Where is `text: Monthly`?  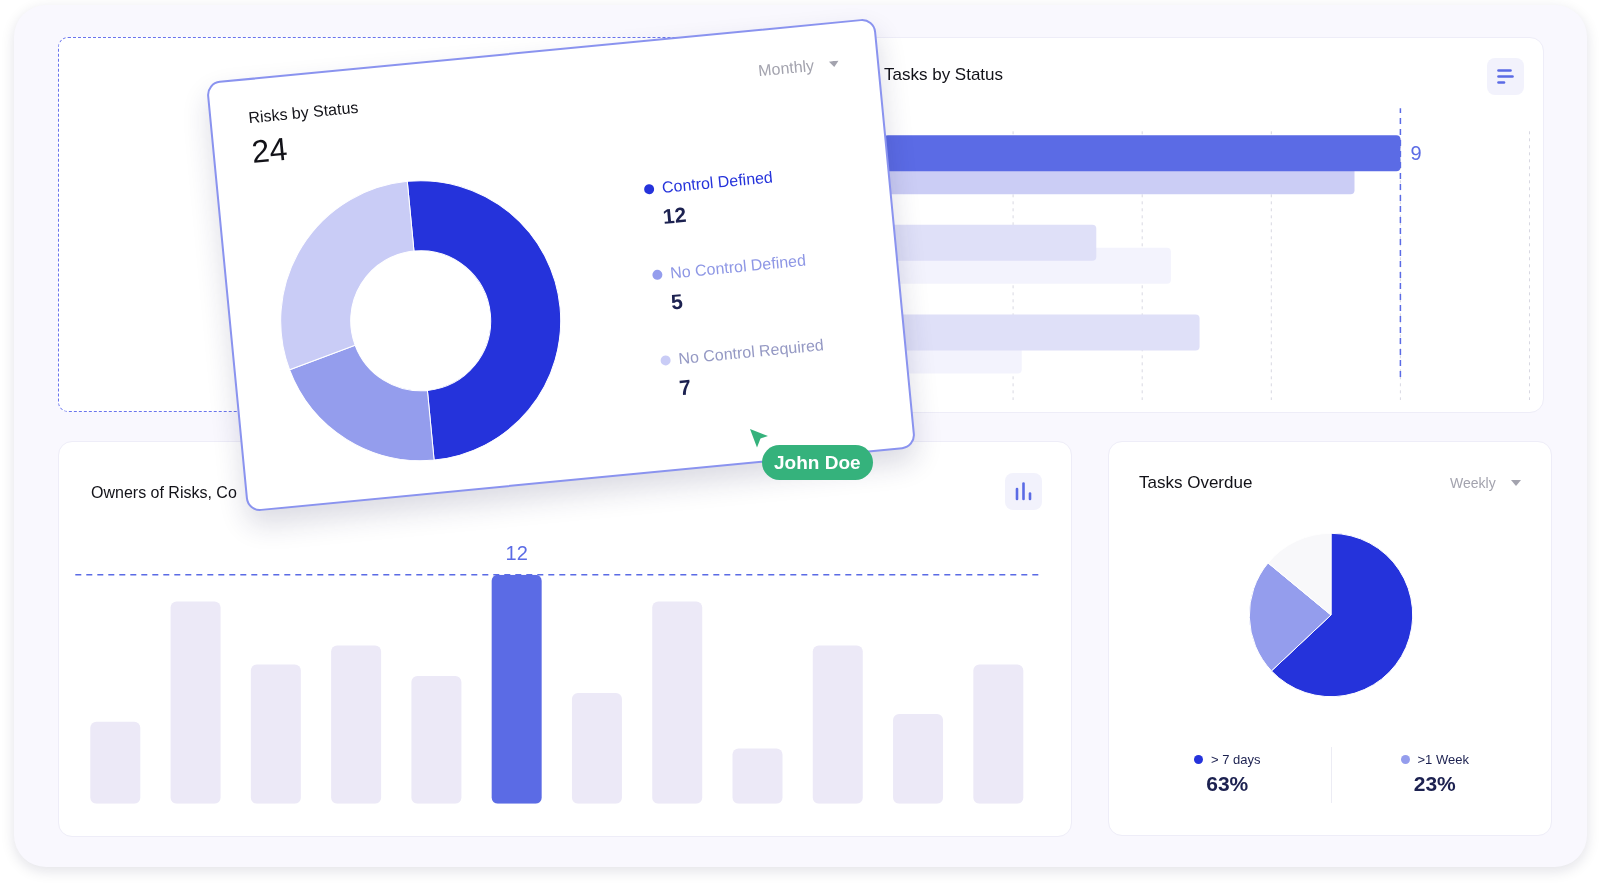 text: Monthly is located at coordinates (786, 68).